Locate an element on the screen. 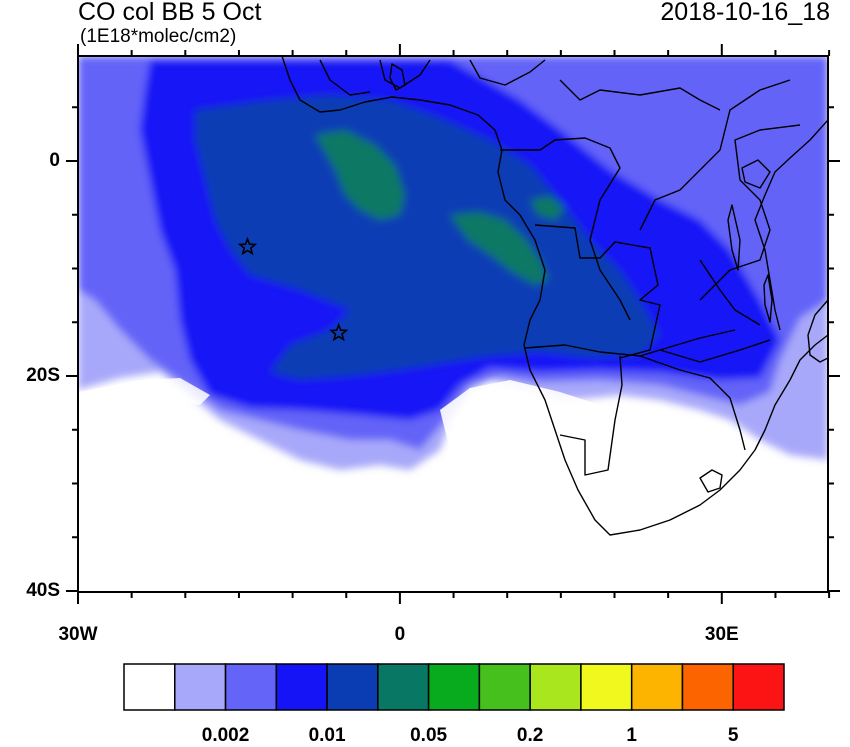  lesotho-outline is located at coordinates (711, 481).